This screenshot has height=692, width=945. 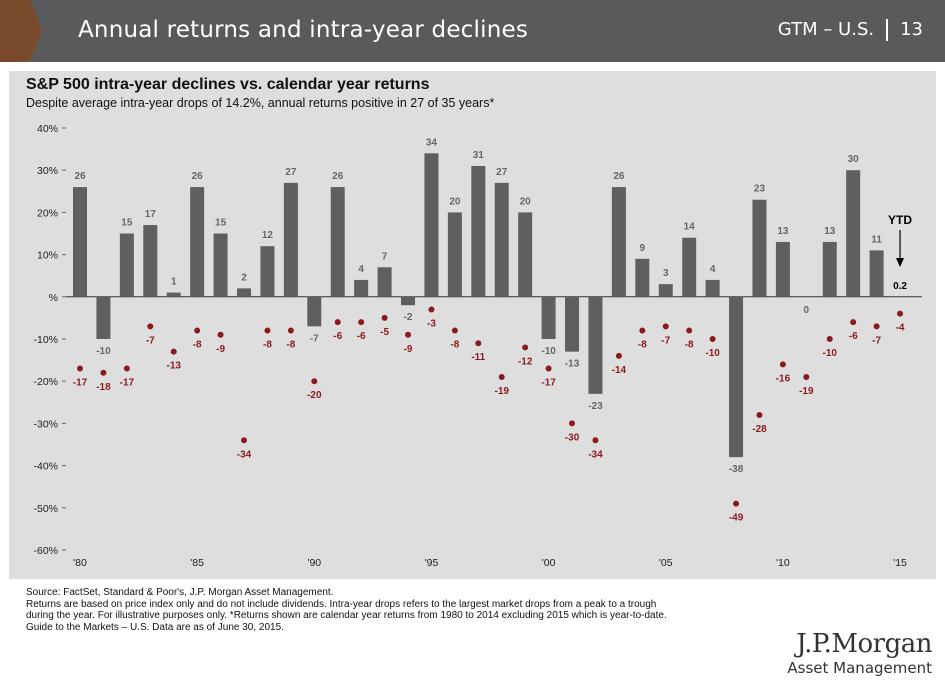 What do you see at coordinates (127, 223) in the screenshot?
I see `annual-return-label: 15` at bounding box center [127, 223].